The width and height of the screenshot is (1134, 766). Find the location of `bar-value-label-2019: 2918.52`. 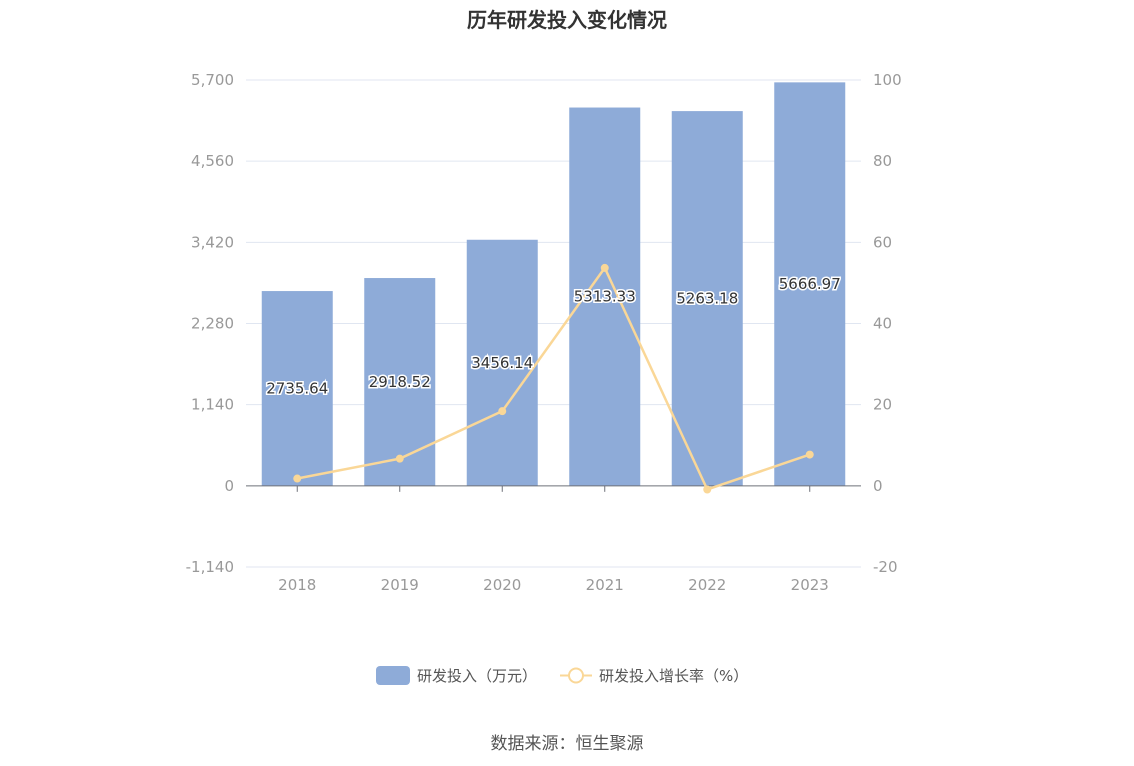

bar-value-label-2019: 2918.52 is located at coordinates (400, 382).